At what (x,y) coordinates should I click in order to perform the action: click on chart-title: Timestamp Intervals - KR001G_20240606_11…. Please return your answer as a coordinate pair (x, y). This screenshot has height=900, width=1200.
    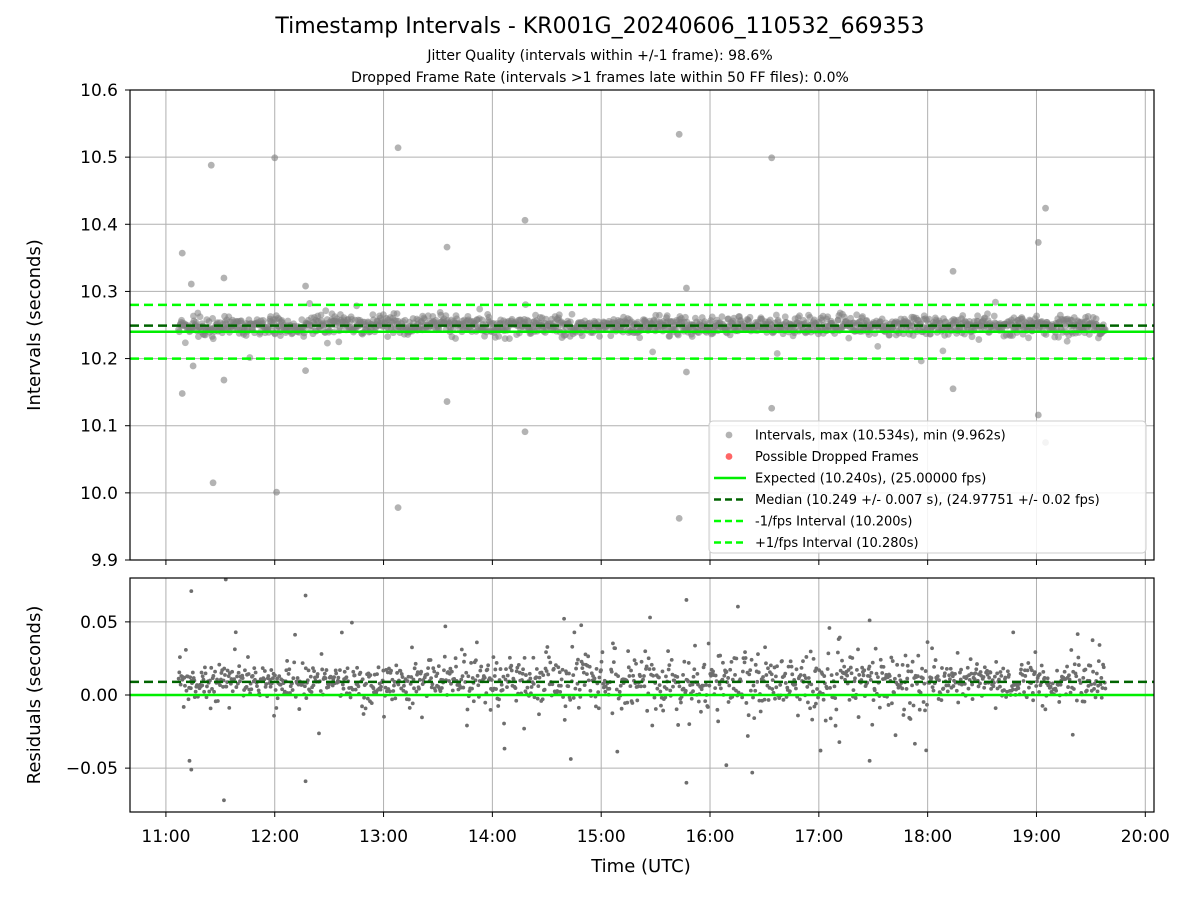
    Looking at the image, I should click on (600, 26).